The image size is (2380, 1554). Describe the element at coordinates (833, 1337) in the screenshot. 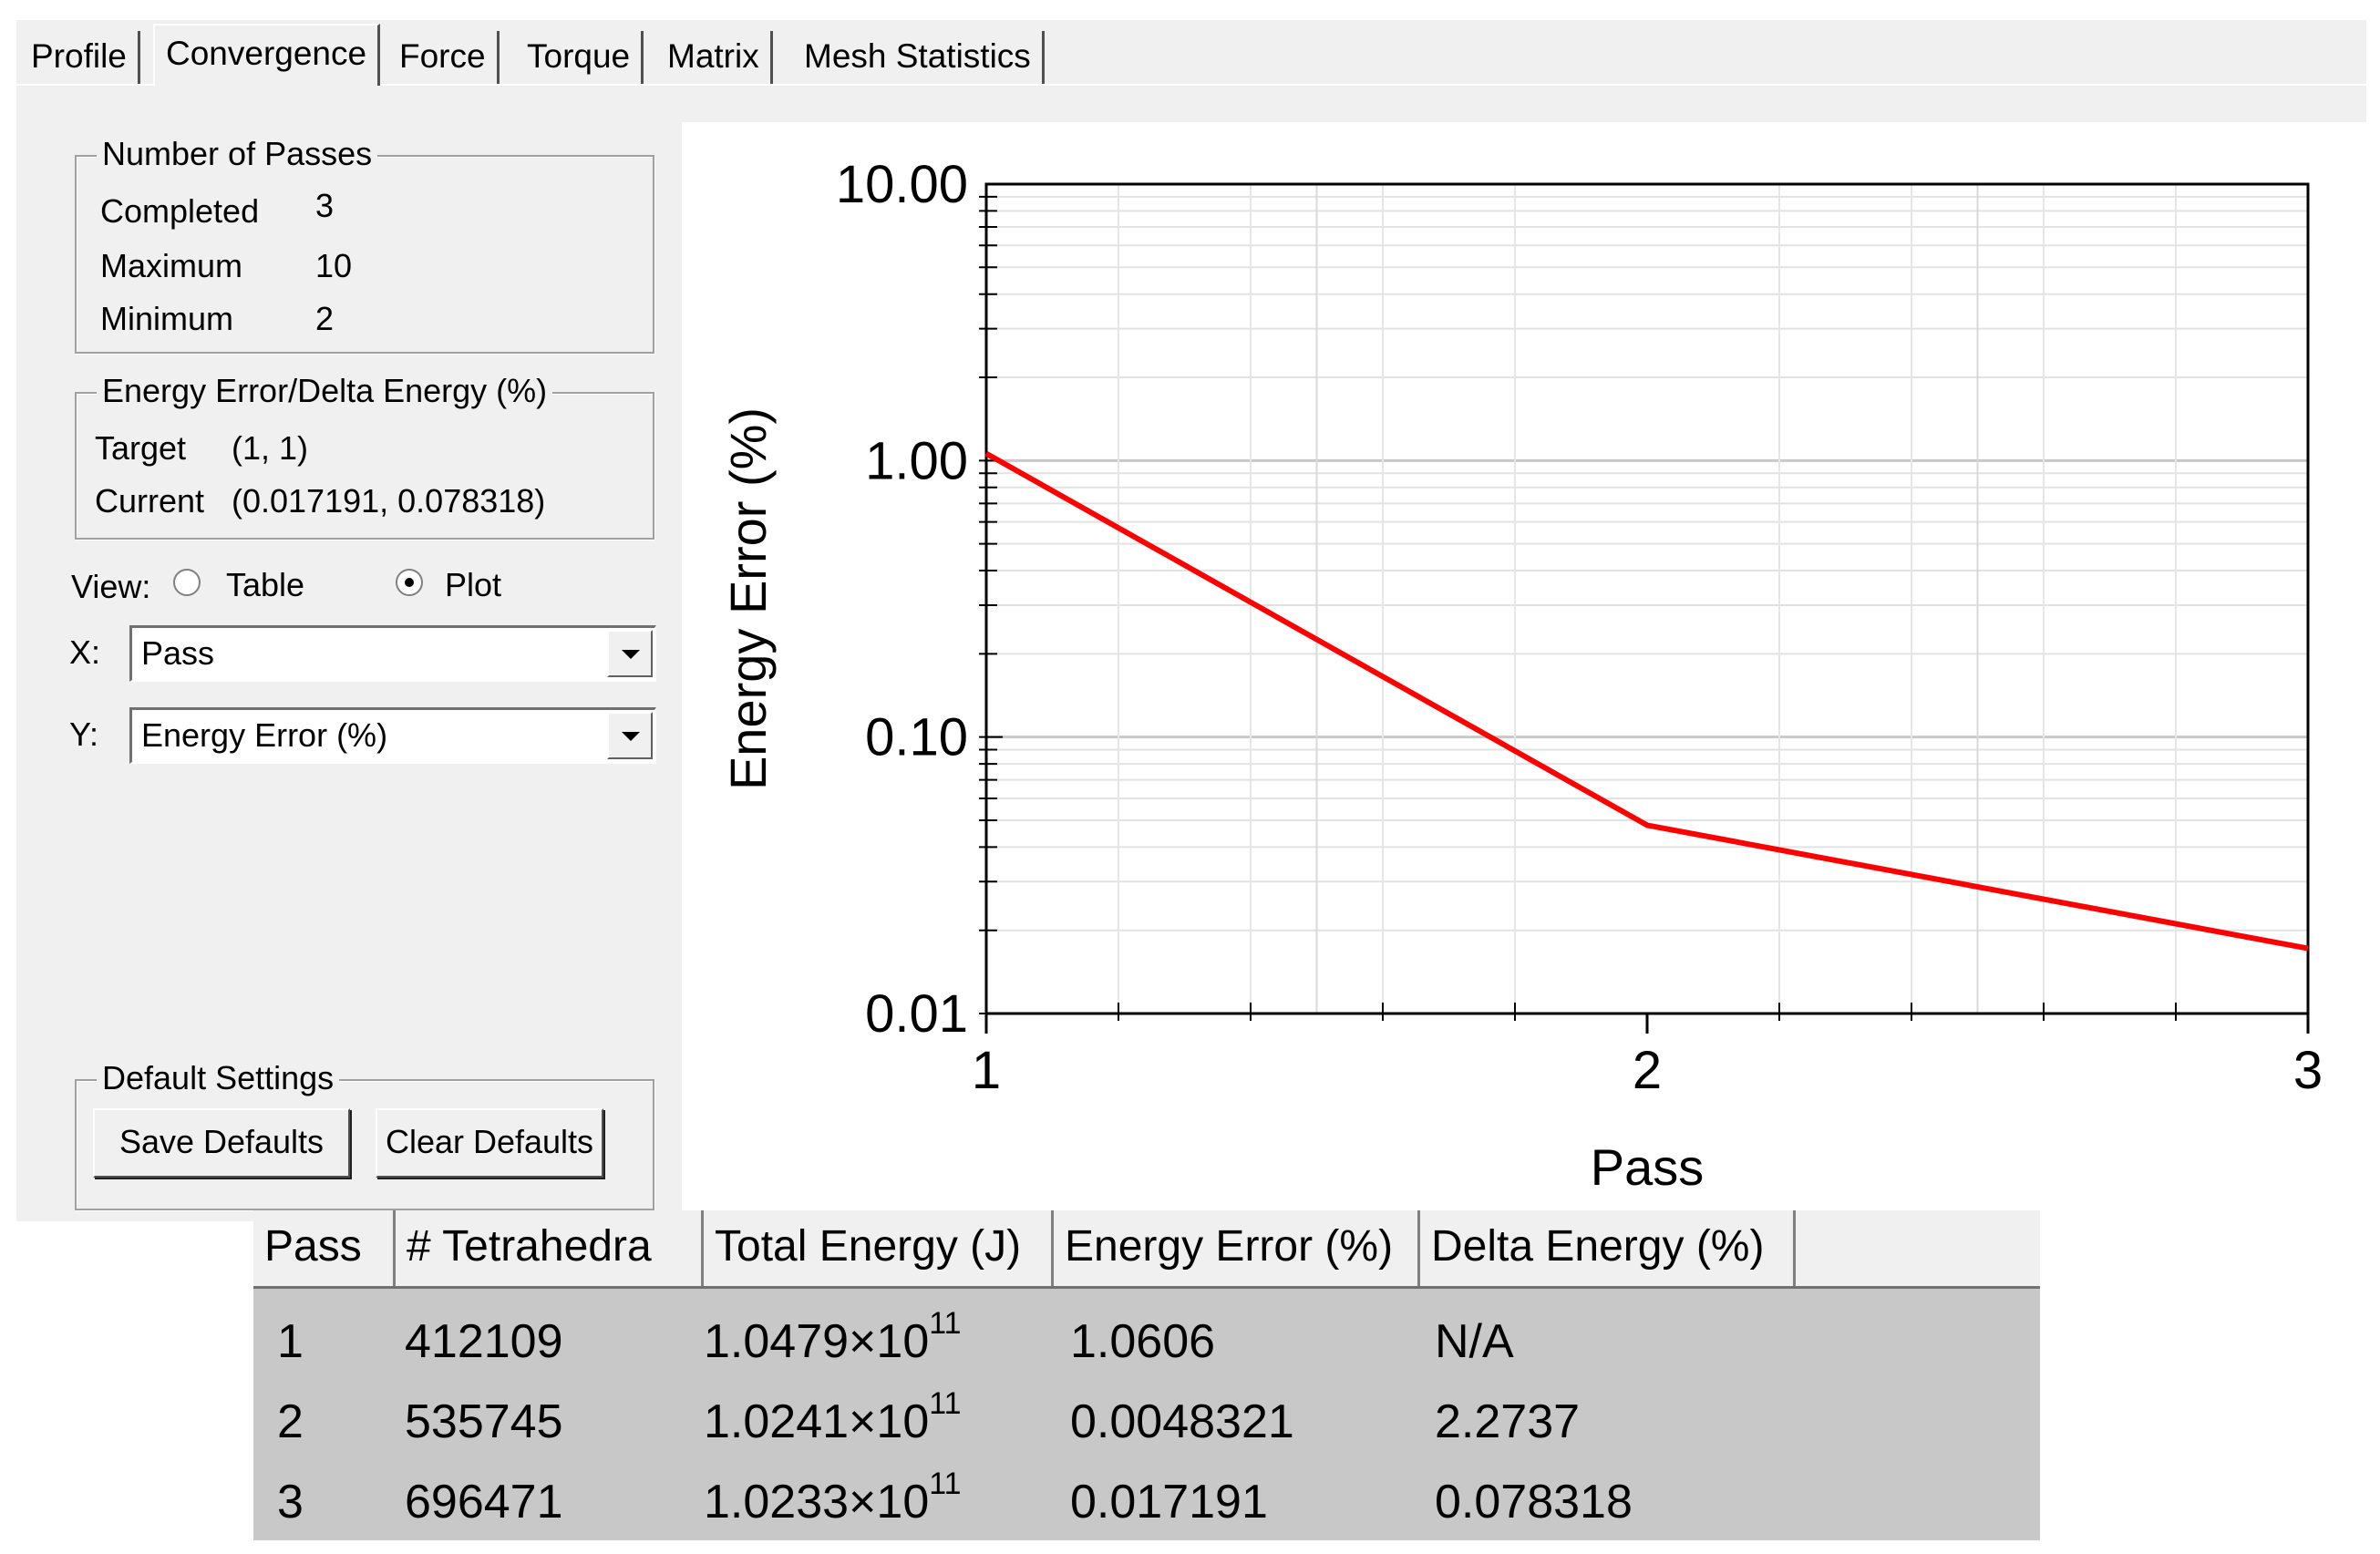

I see `cell-total-energy: 1.0479×10¹¹` at that location.